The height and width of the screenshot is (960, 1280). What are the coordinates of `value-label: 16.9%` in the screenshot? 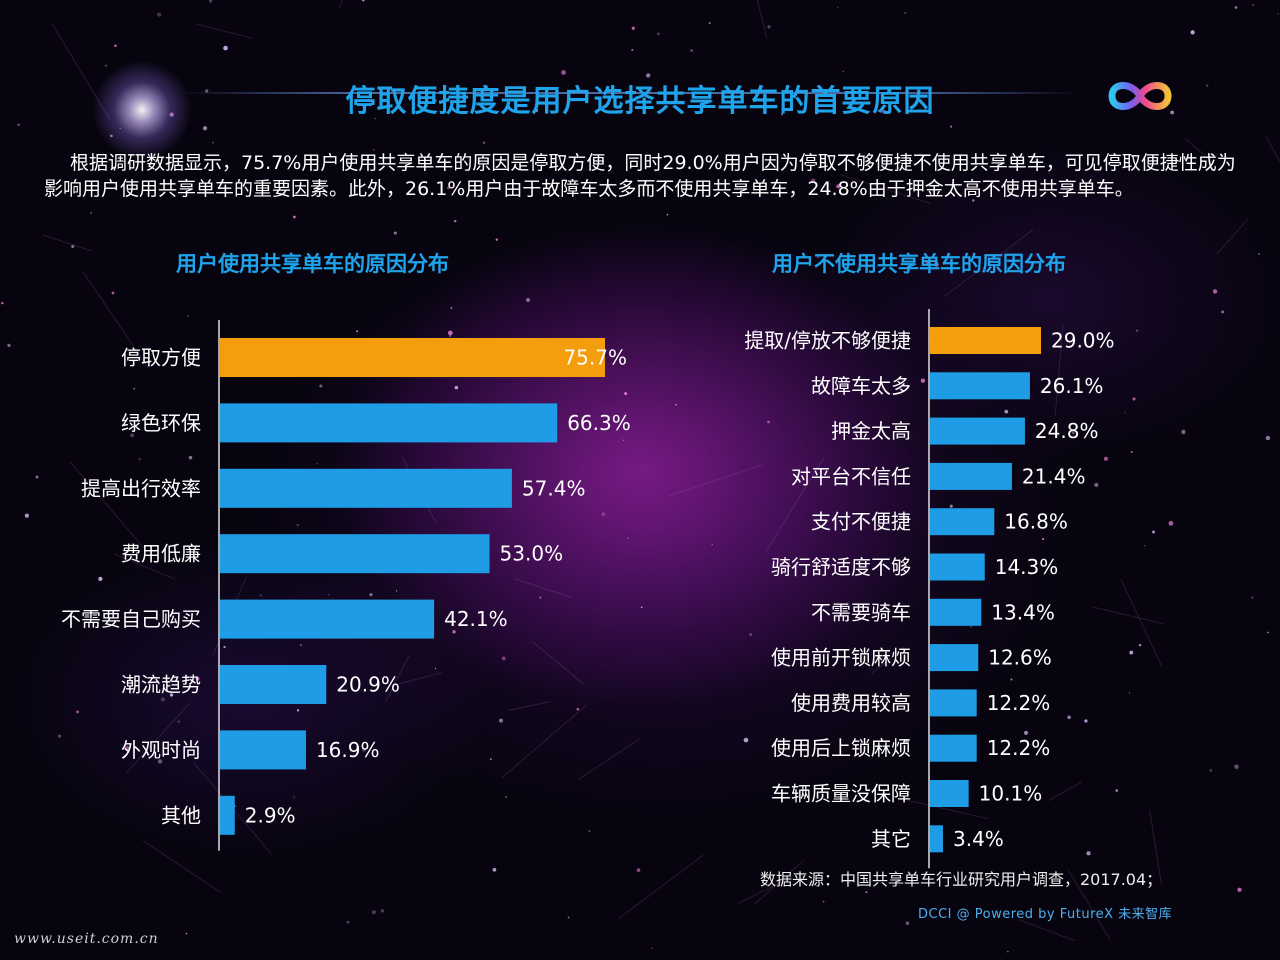 It's located at (348, 750).